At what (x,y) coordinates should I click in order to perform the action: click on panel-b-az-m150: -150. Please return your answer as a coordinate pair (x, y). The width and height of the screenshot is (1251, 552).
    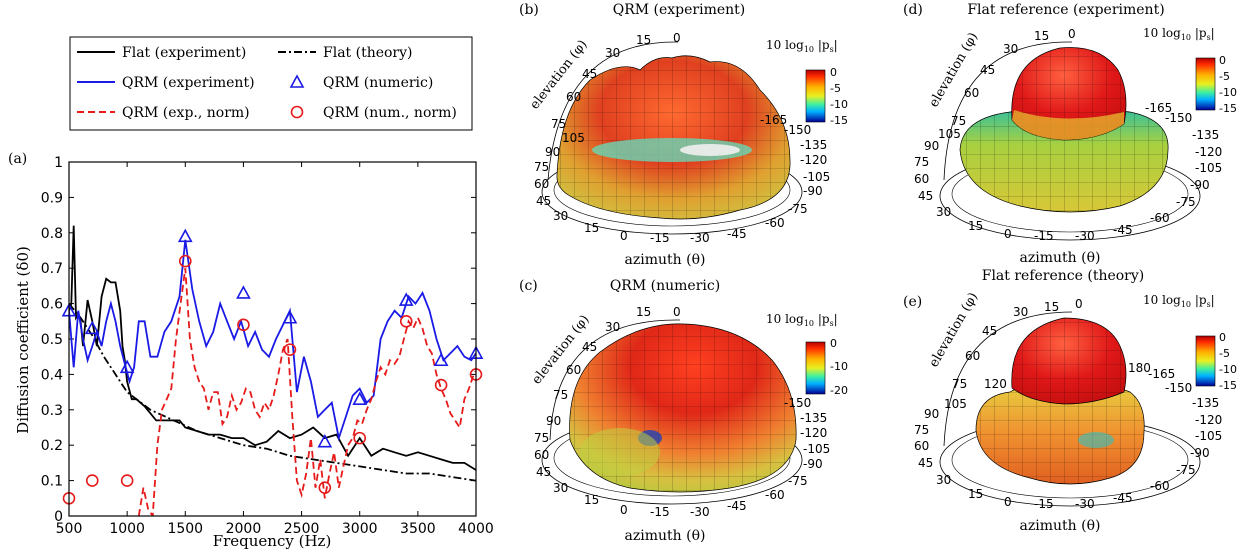
    Looking at the image, I should click on (797, 130).